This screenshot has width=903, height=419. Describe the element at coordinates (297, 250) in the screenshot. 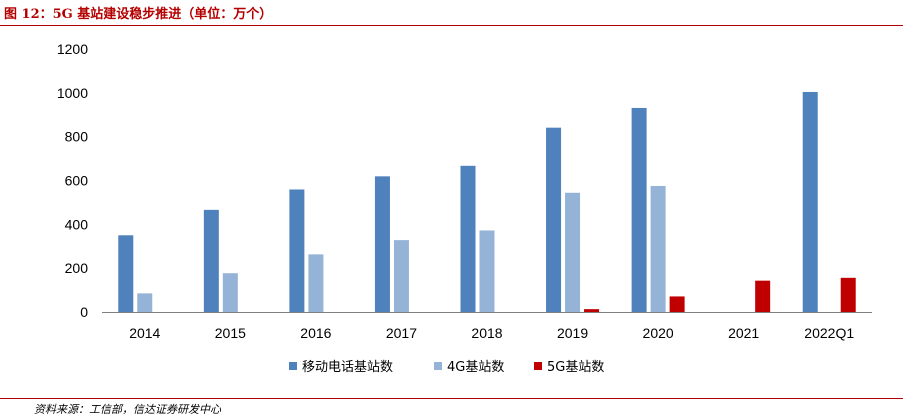

I see `bar-series-1-2016` at that location.